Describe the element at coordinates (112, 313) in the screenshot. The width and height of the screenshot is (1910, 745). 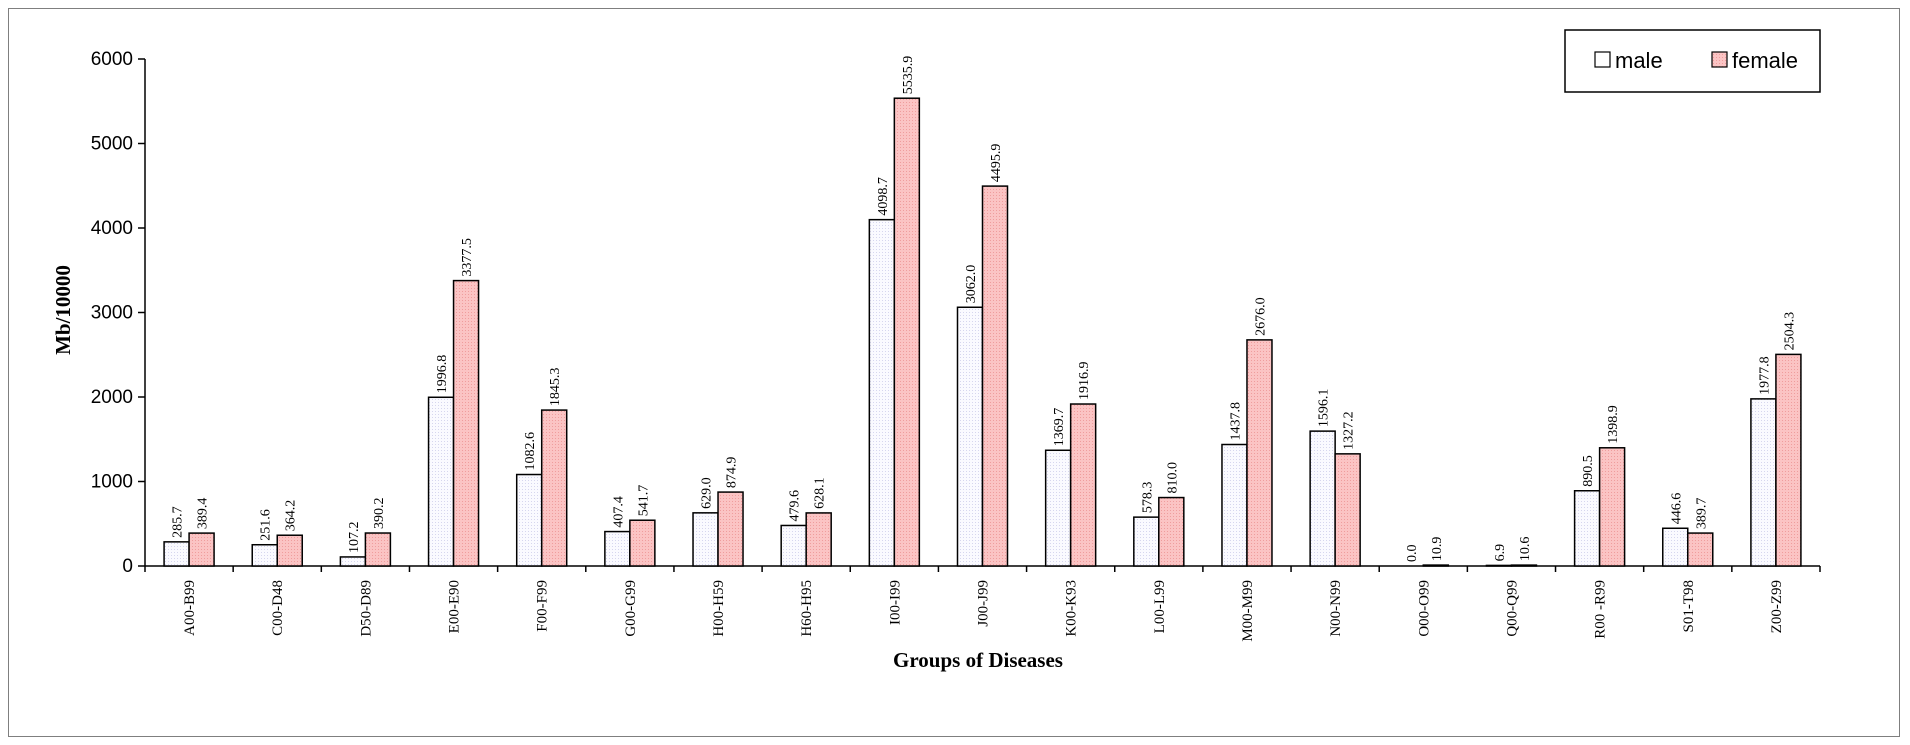
I see `y-tick-label: 3000` at that location.